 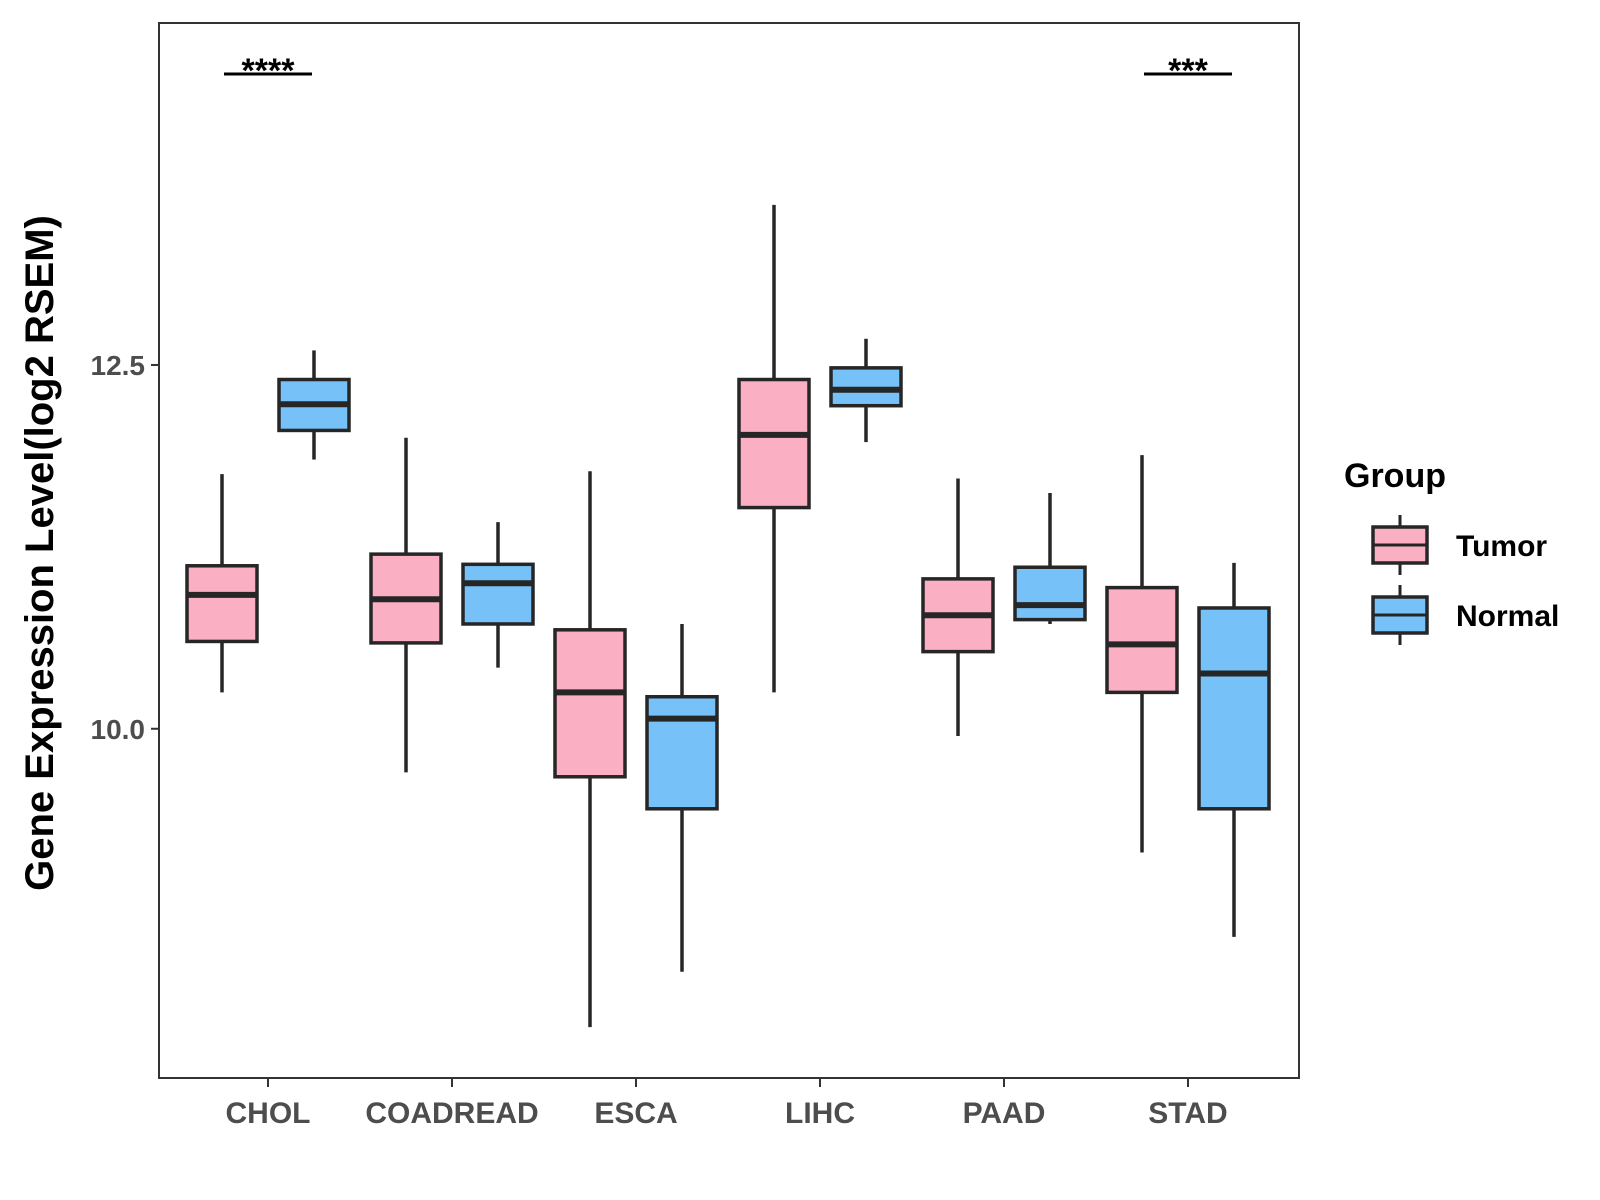 I want to click on box-normal-esca, so click(x=682, y=797).